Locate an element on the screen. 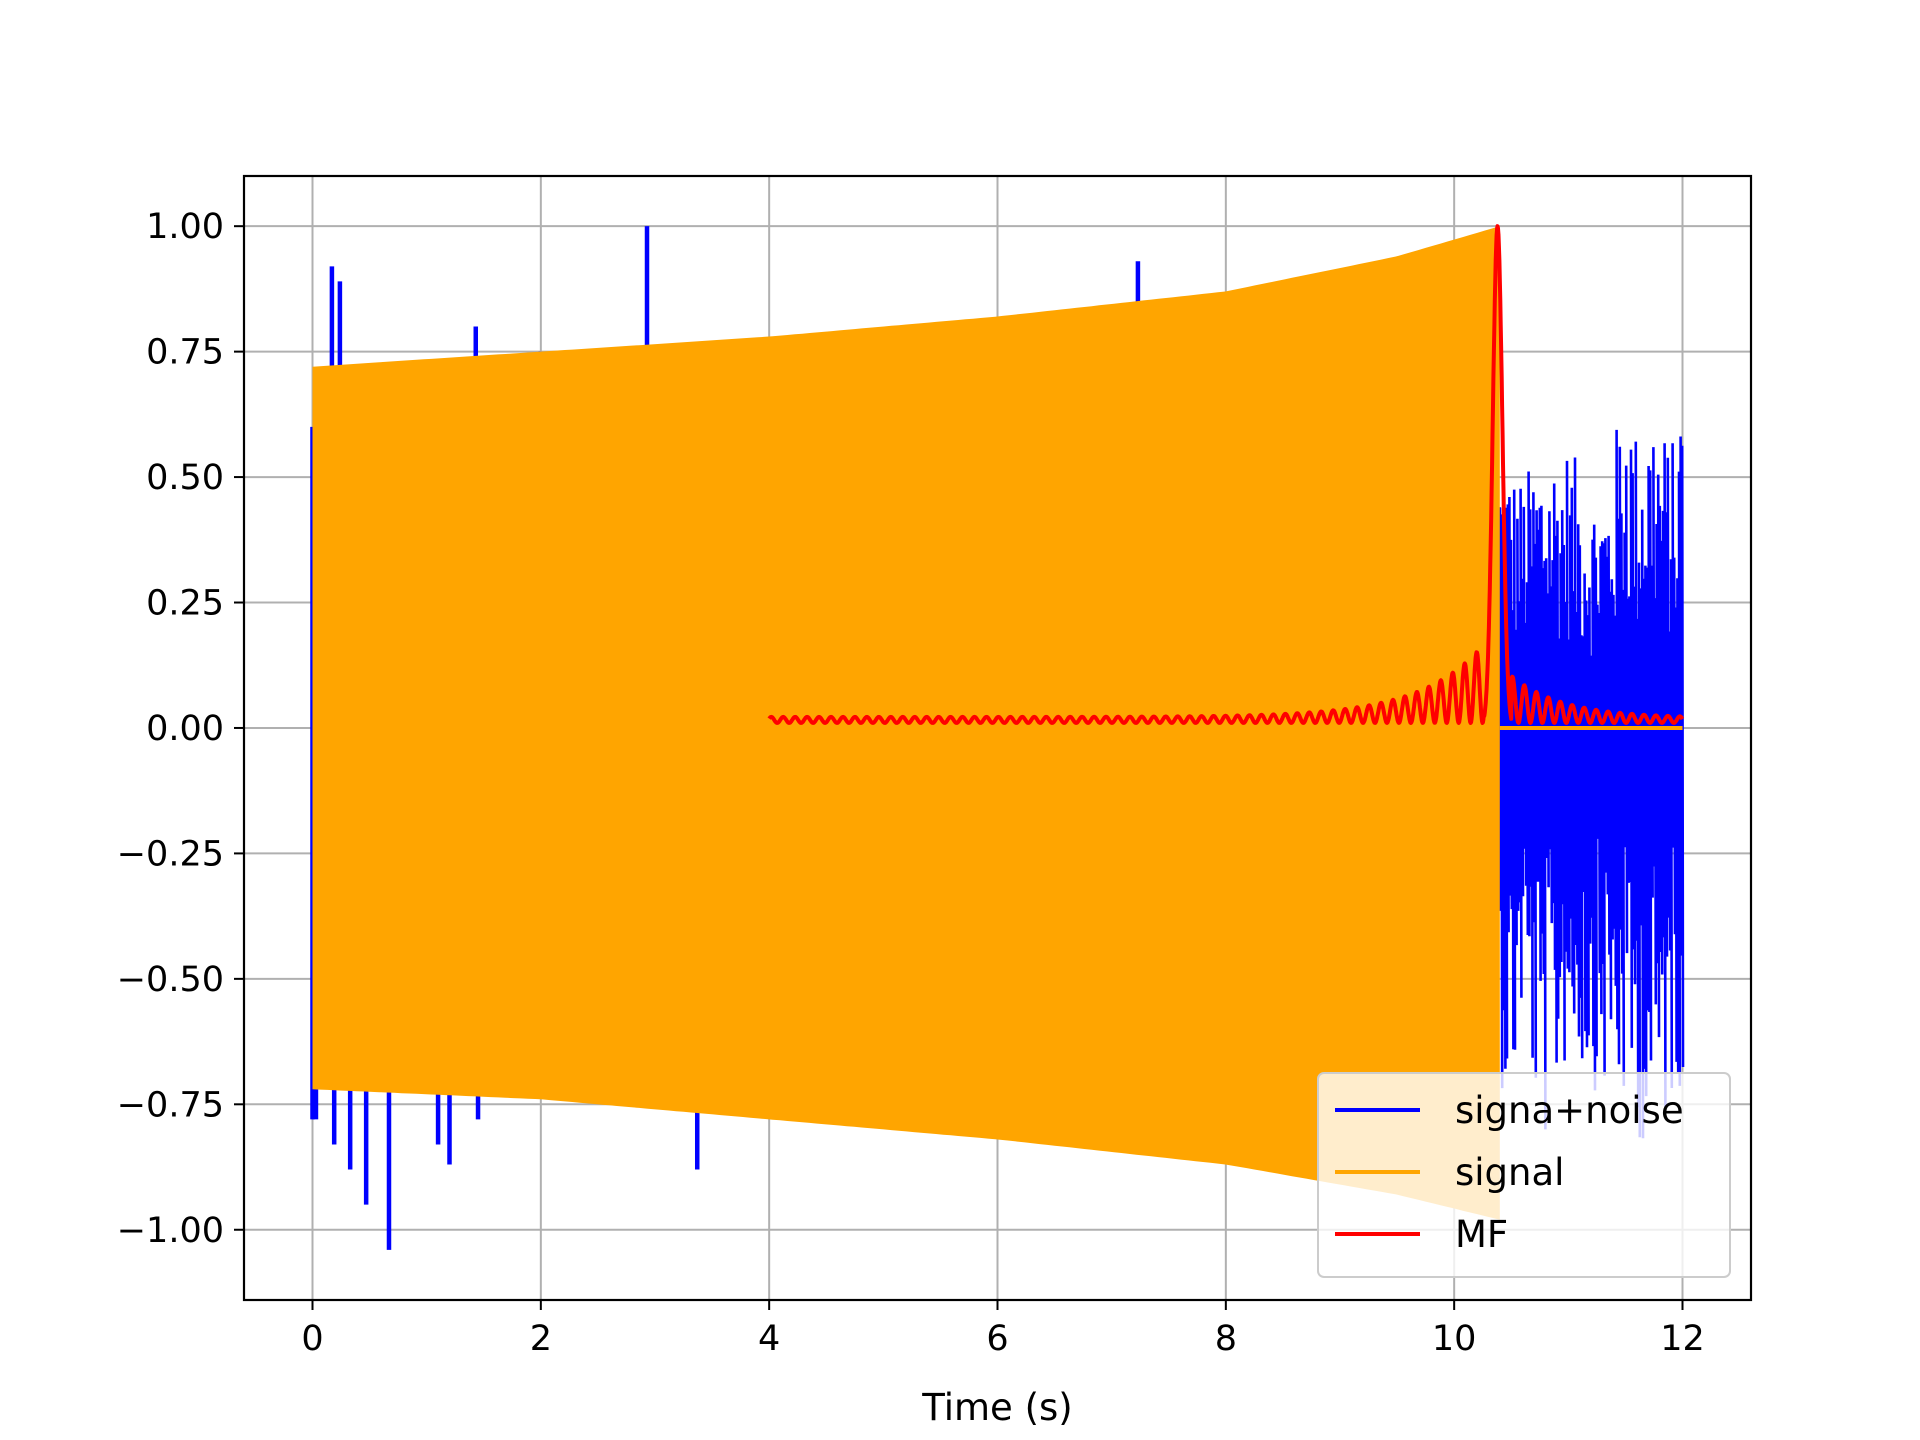 This screenshot has width=1920, height=1440. x-axis-label: Time (s) is located at coordinates (996, 1407).